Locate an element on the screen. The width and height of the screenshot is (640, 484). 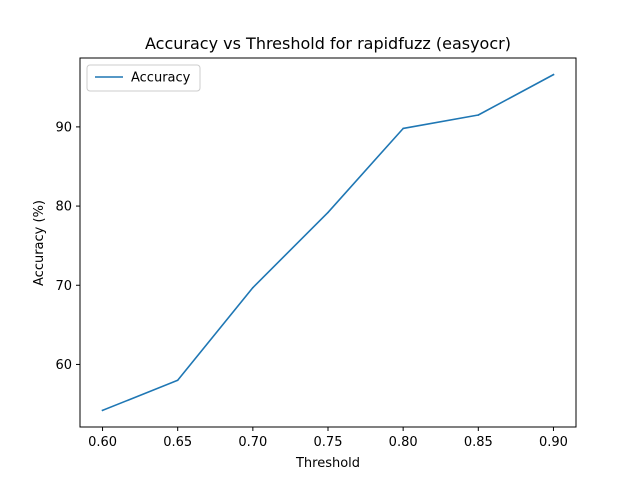
x-tick-label: 0.90 is located at coordinates (553, 442).